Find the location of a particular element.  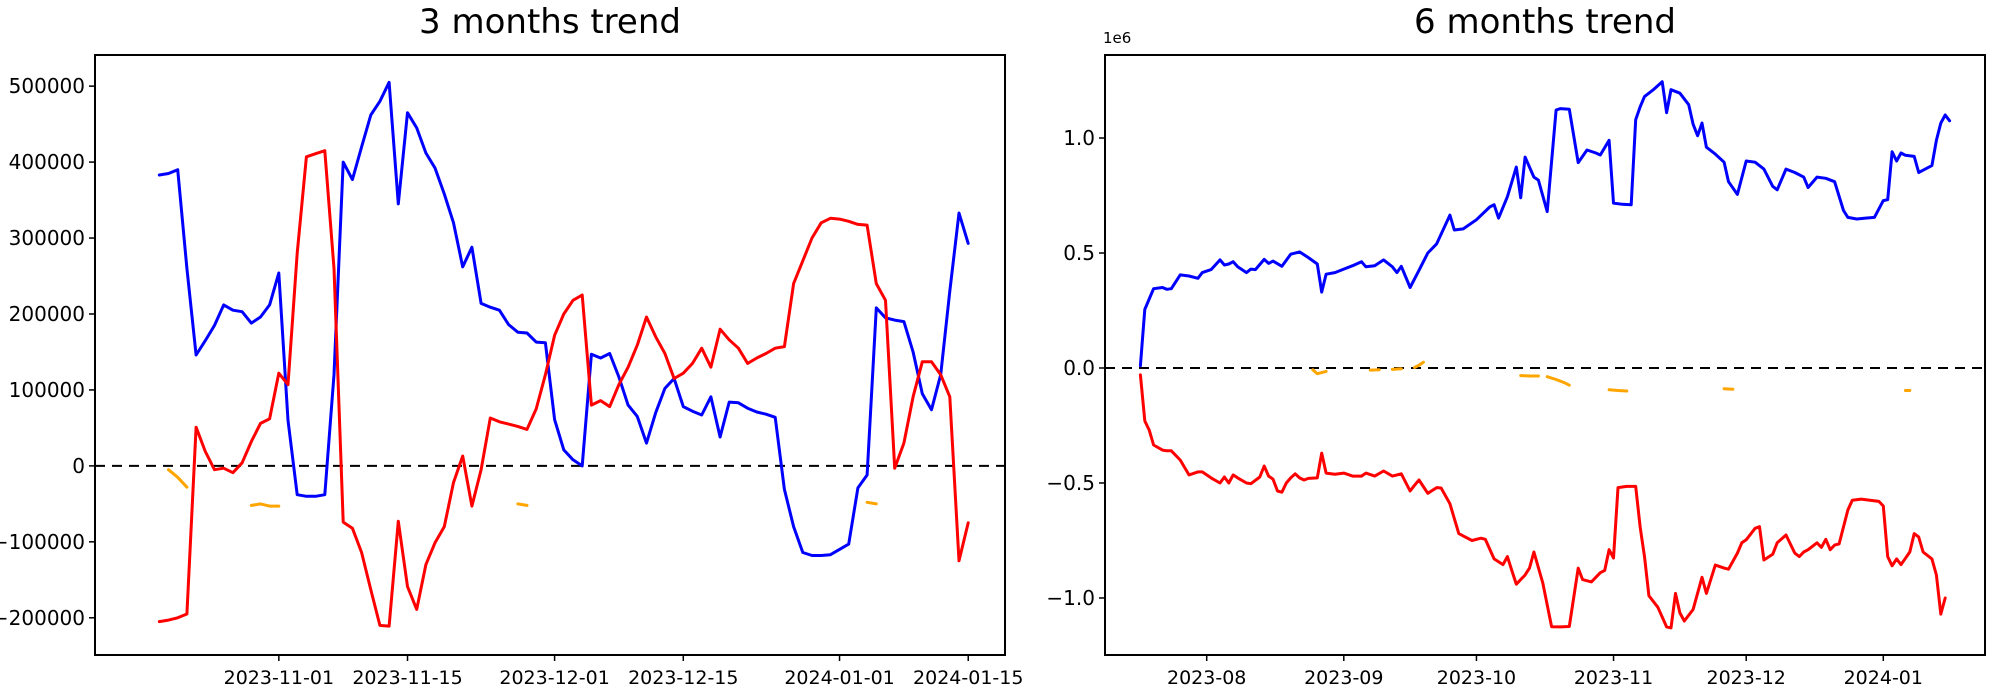

x-tick-label: 2023-11 is located at coordinates (1613, 678).